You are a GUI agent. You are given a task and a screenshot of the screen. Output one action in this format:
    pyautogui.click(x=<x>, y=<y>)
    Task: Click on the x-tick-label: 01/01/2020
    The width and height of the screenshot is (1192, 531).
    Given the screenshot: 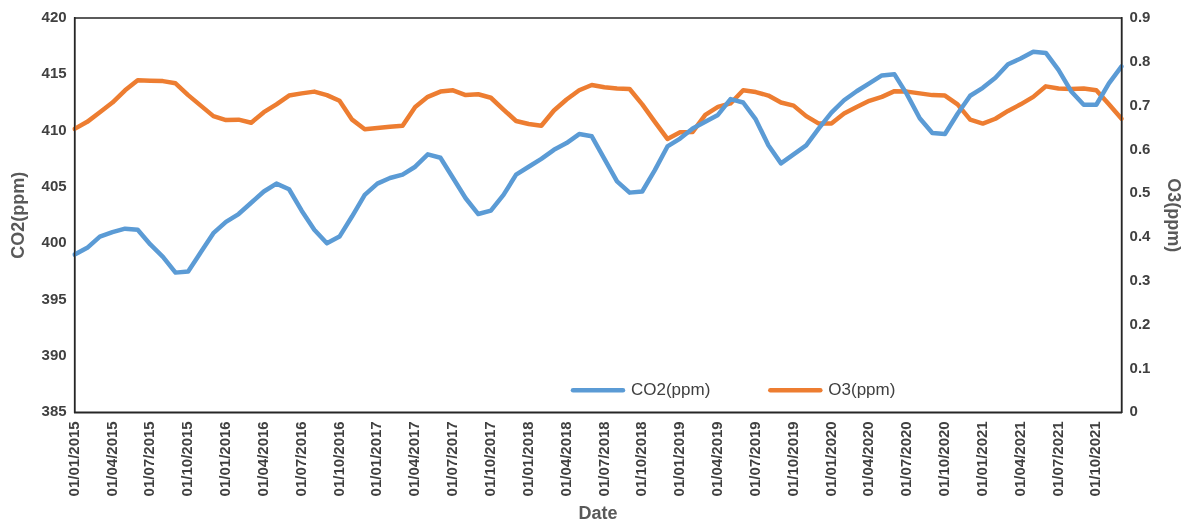 What is the action you would take?
    pyautogui.click(x=830, y=459)
    